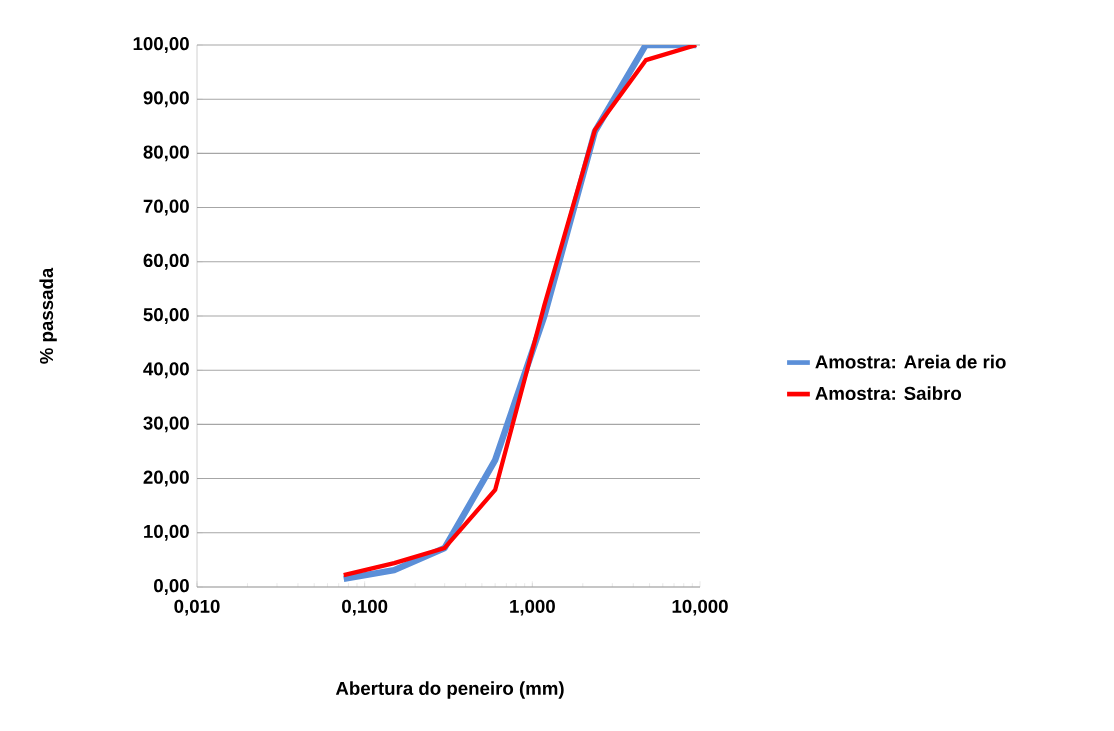 The width and height of the screenshot is (1114, 731). Describe the element at coordinates (449, 690) in the screenshot. I see `x-axis-title: Abertura do peneiro (mm)` at that location.